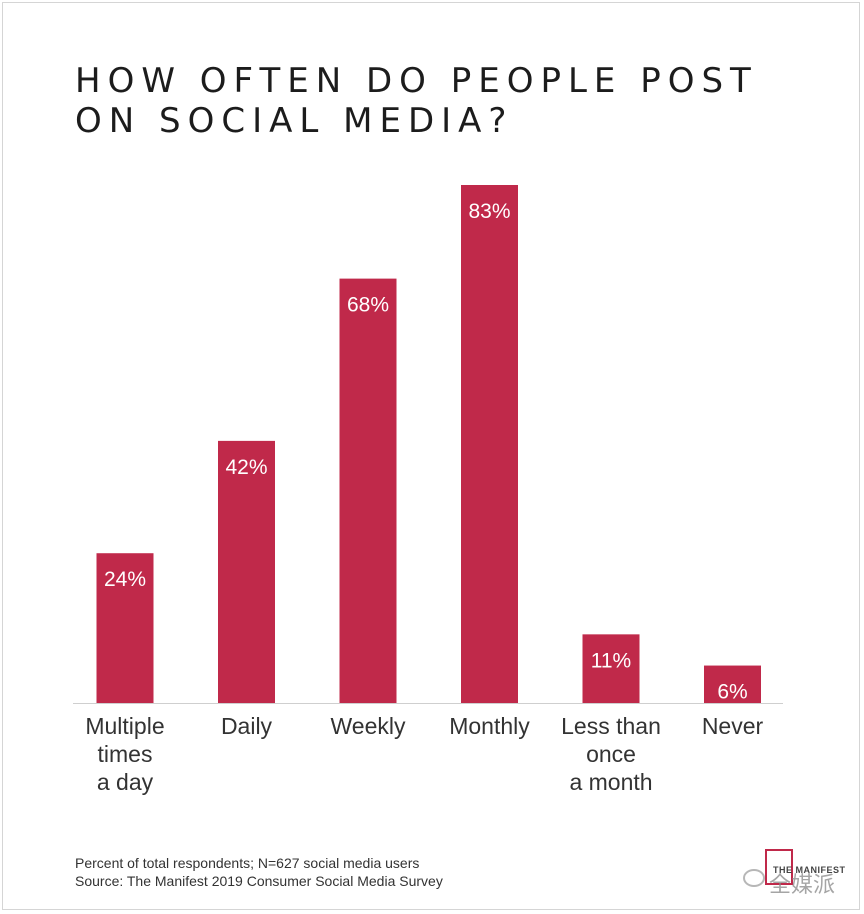  I want to click on bar-value-label-5: 6%, so click(732, 692).